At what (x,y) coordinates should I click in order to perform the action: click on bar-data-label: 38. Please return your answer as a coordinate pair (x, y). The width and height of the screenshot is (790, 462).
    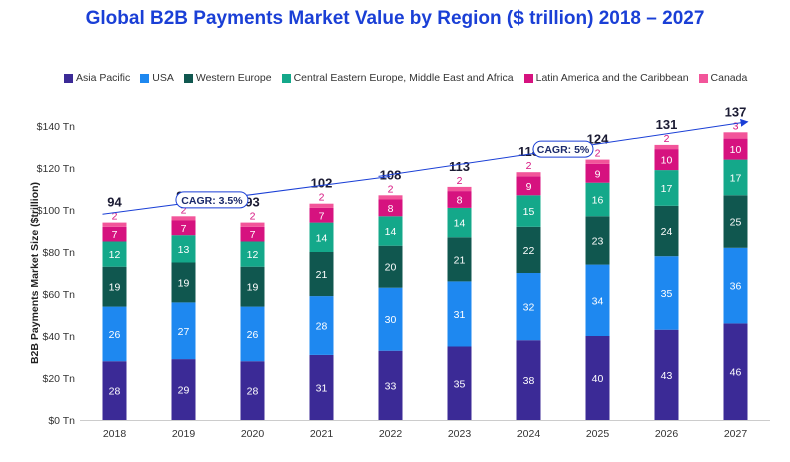
    Looking at the image, I should click on (529, 381).